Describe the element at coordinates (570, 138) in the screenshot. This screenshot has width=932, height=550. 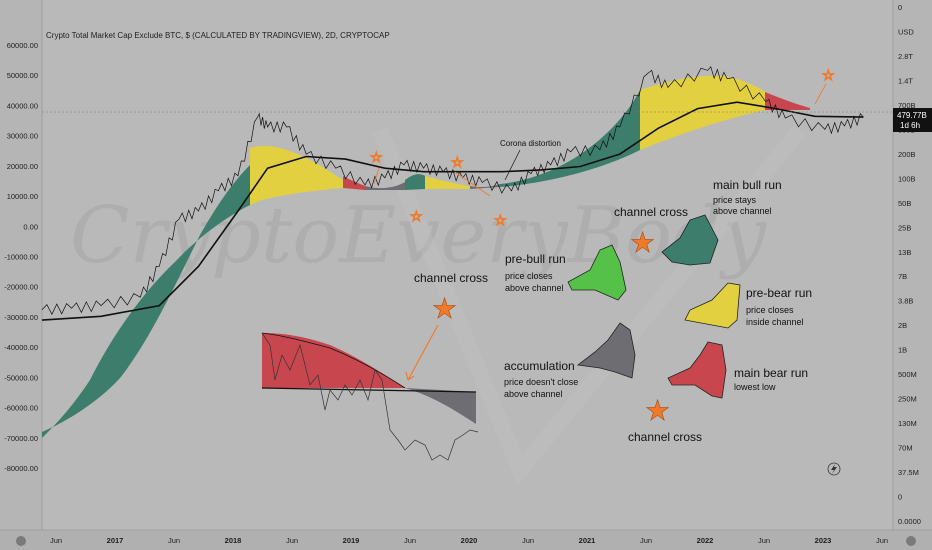
I see `bull-band-2020` at that location.